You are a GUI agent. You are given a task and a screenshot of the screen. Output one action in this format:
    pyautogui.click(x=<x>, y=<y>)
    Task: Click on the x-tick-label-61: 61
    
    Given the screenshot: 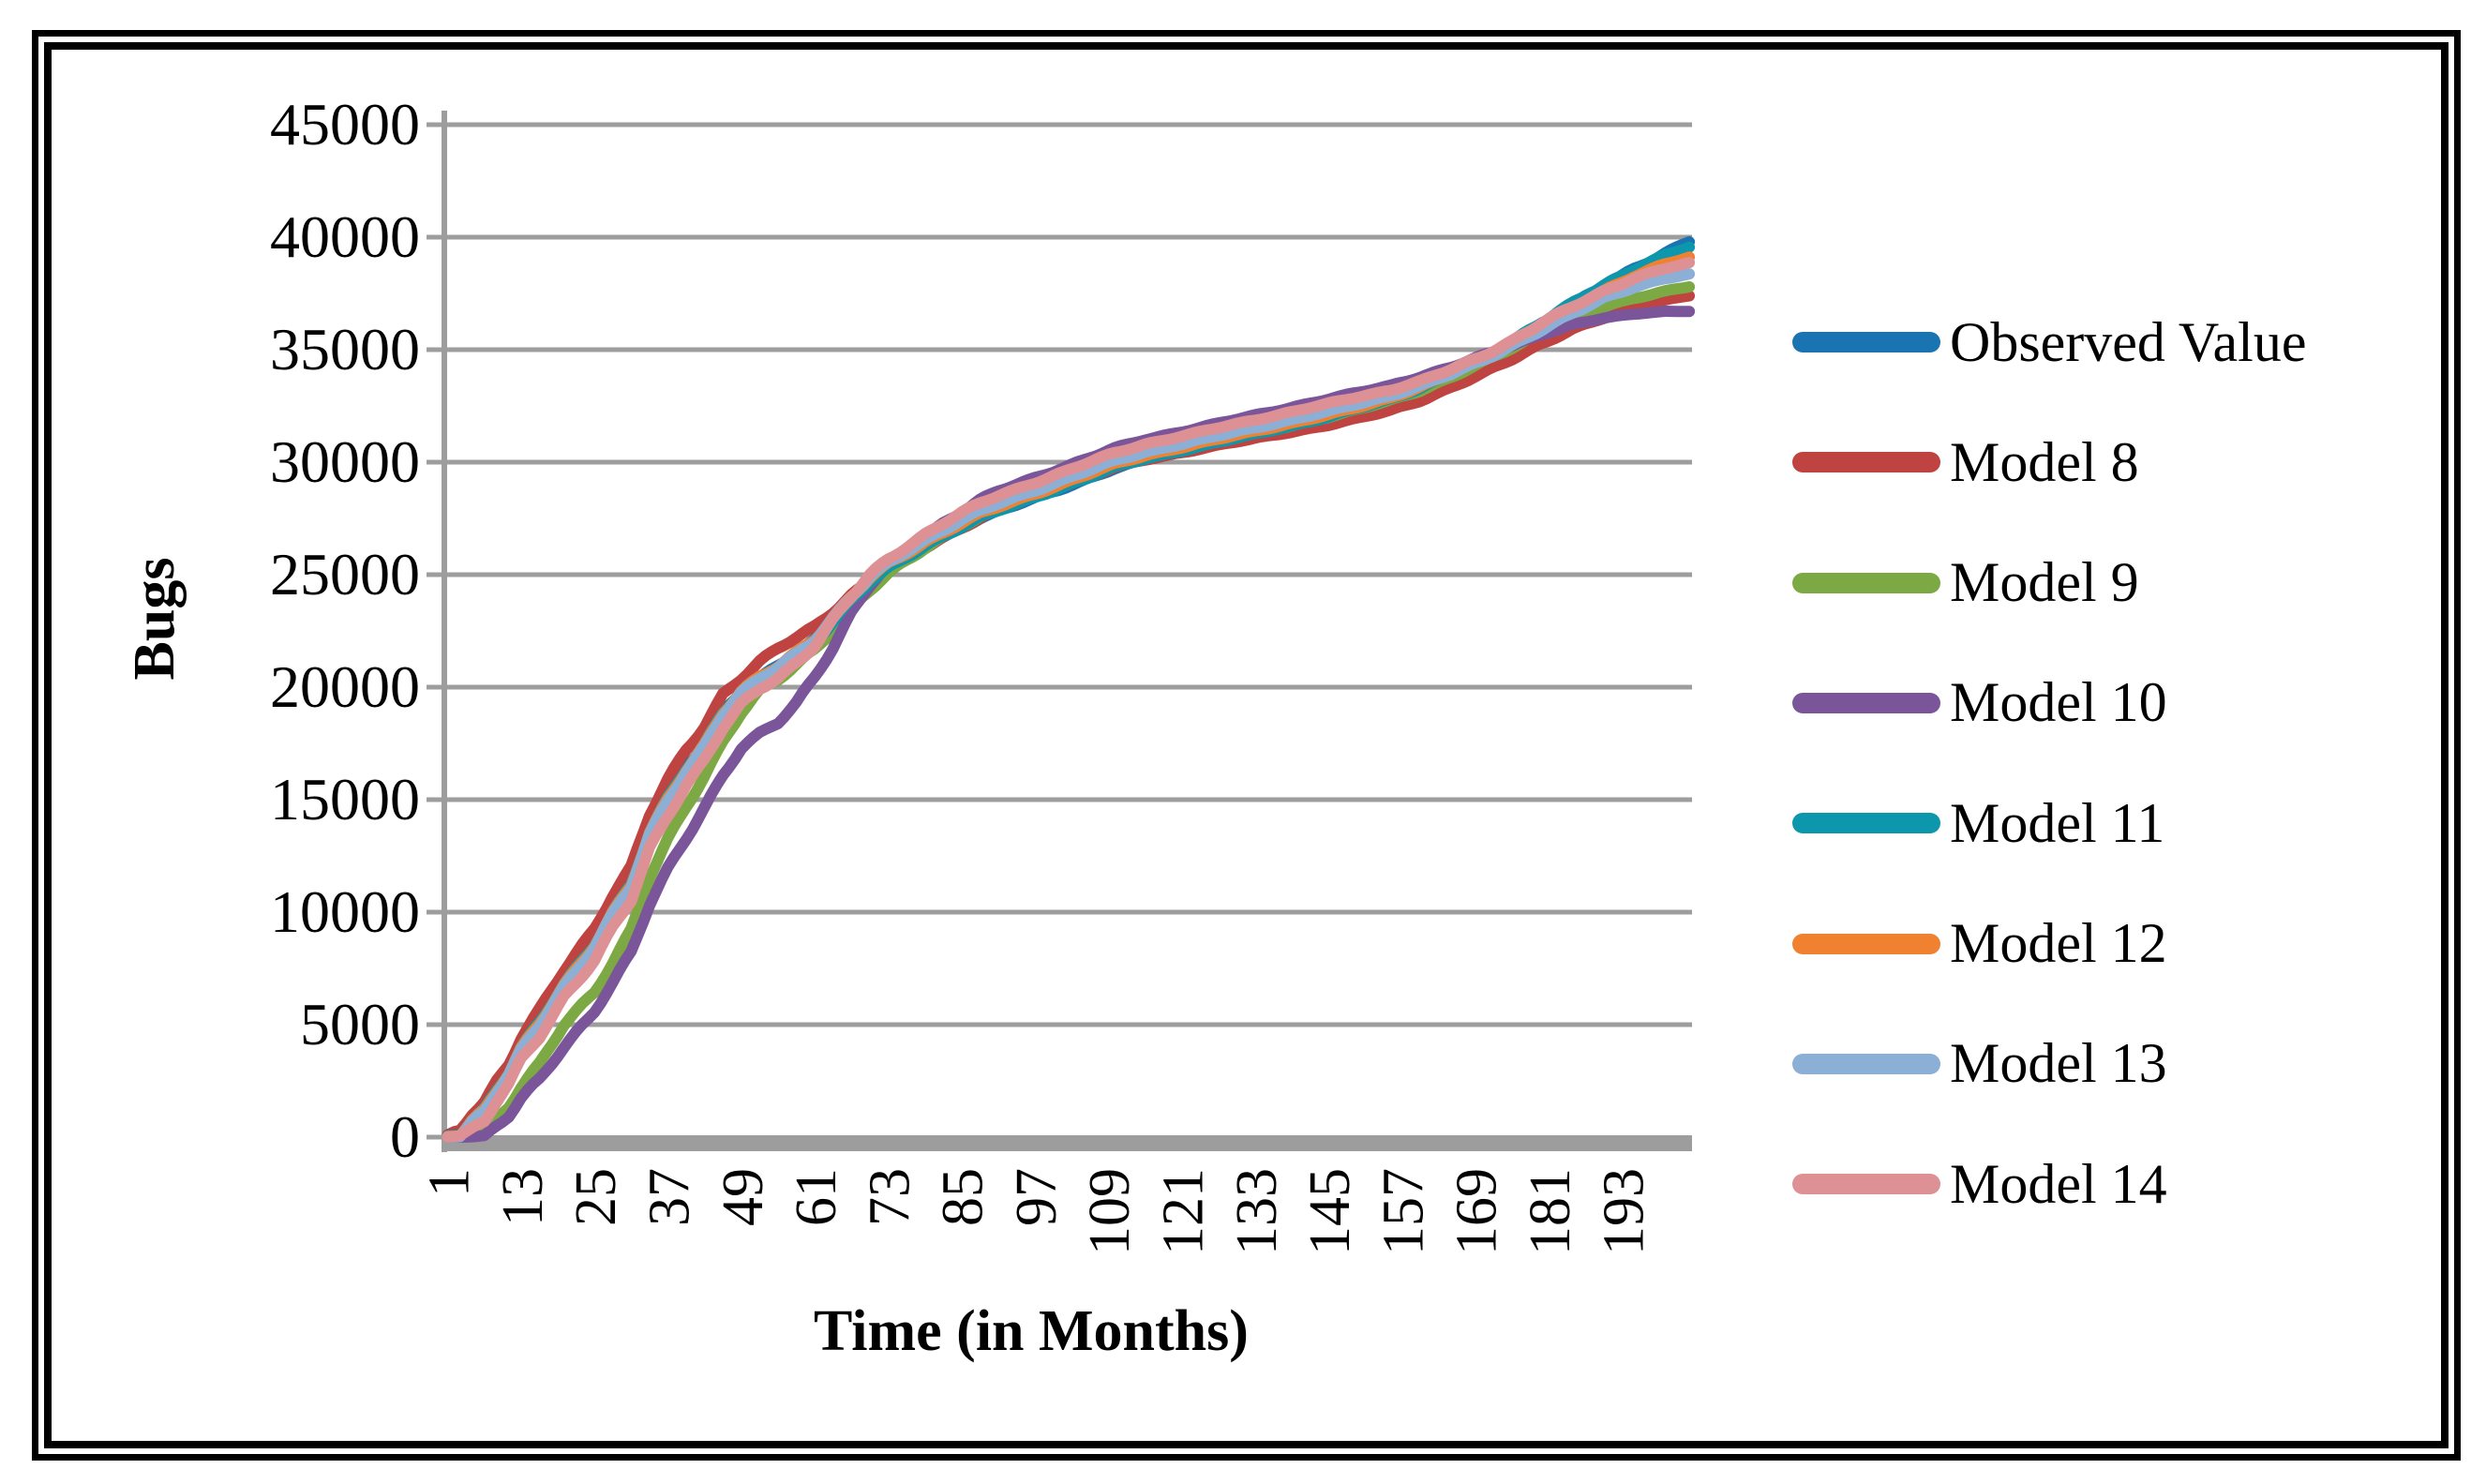 What is the action you would take?
    pyautogui.click(x=816, y=1197)
    